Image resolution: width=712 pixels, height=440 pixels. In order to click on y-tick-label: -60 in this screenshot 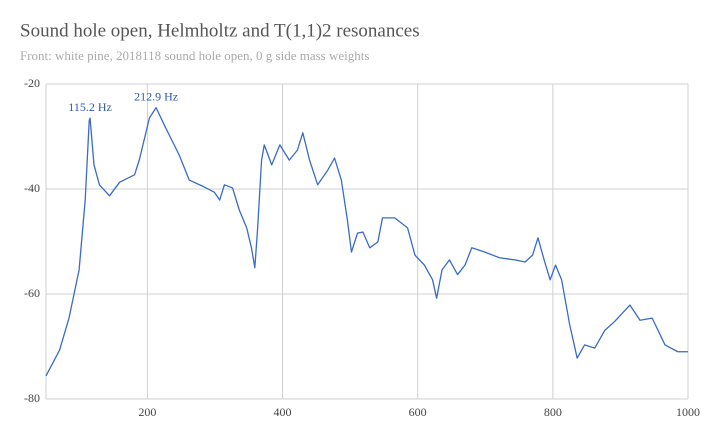, I will do `click(32, 293)`.